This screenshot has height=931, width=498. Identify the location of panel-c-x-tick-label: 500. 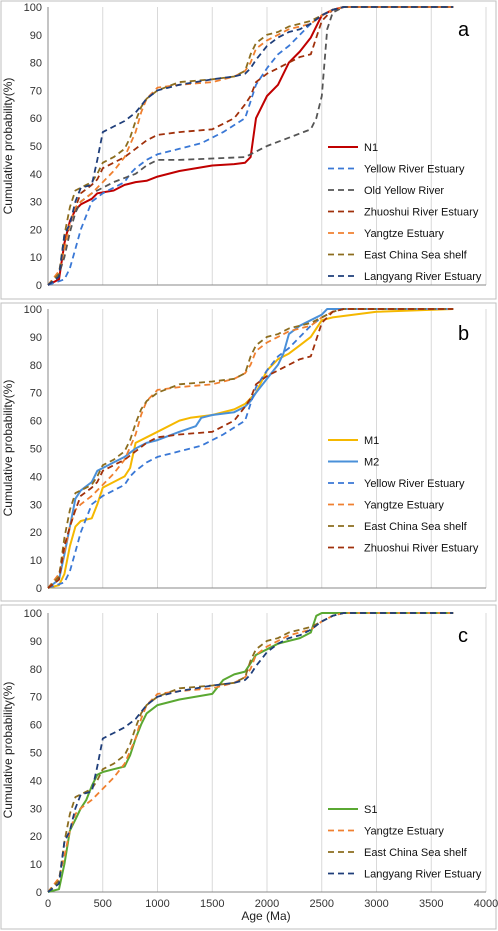
(103, 904).